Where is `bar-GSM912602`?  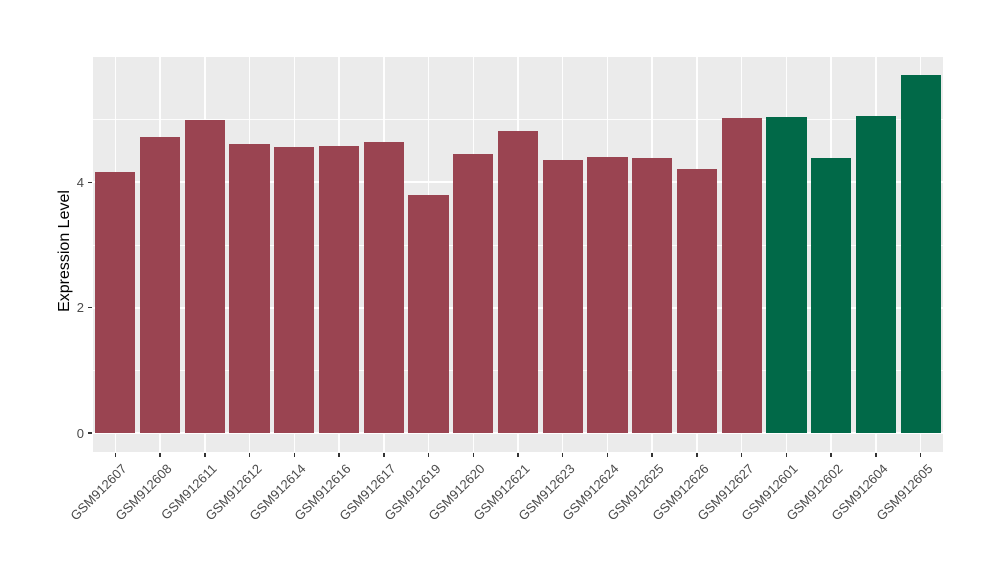 bar-GSM912602 is located at coordinates (831, 295).